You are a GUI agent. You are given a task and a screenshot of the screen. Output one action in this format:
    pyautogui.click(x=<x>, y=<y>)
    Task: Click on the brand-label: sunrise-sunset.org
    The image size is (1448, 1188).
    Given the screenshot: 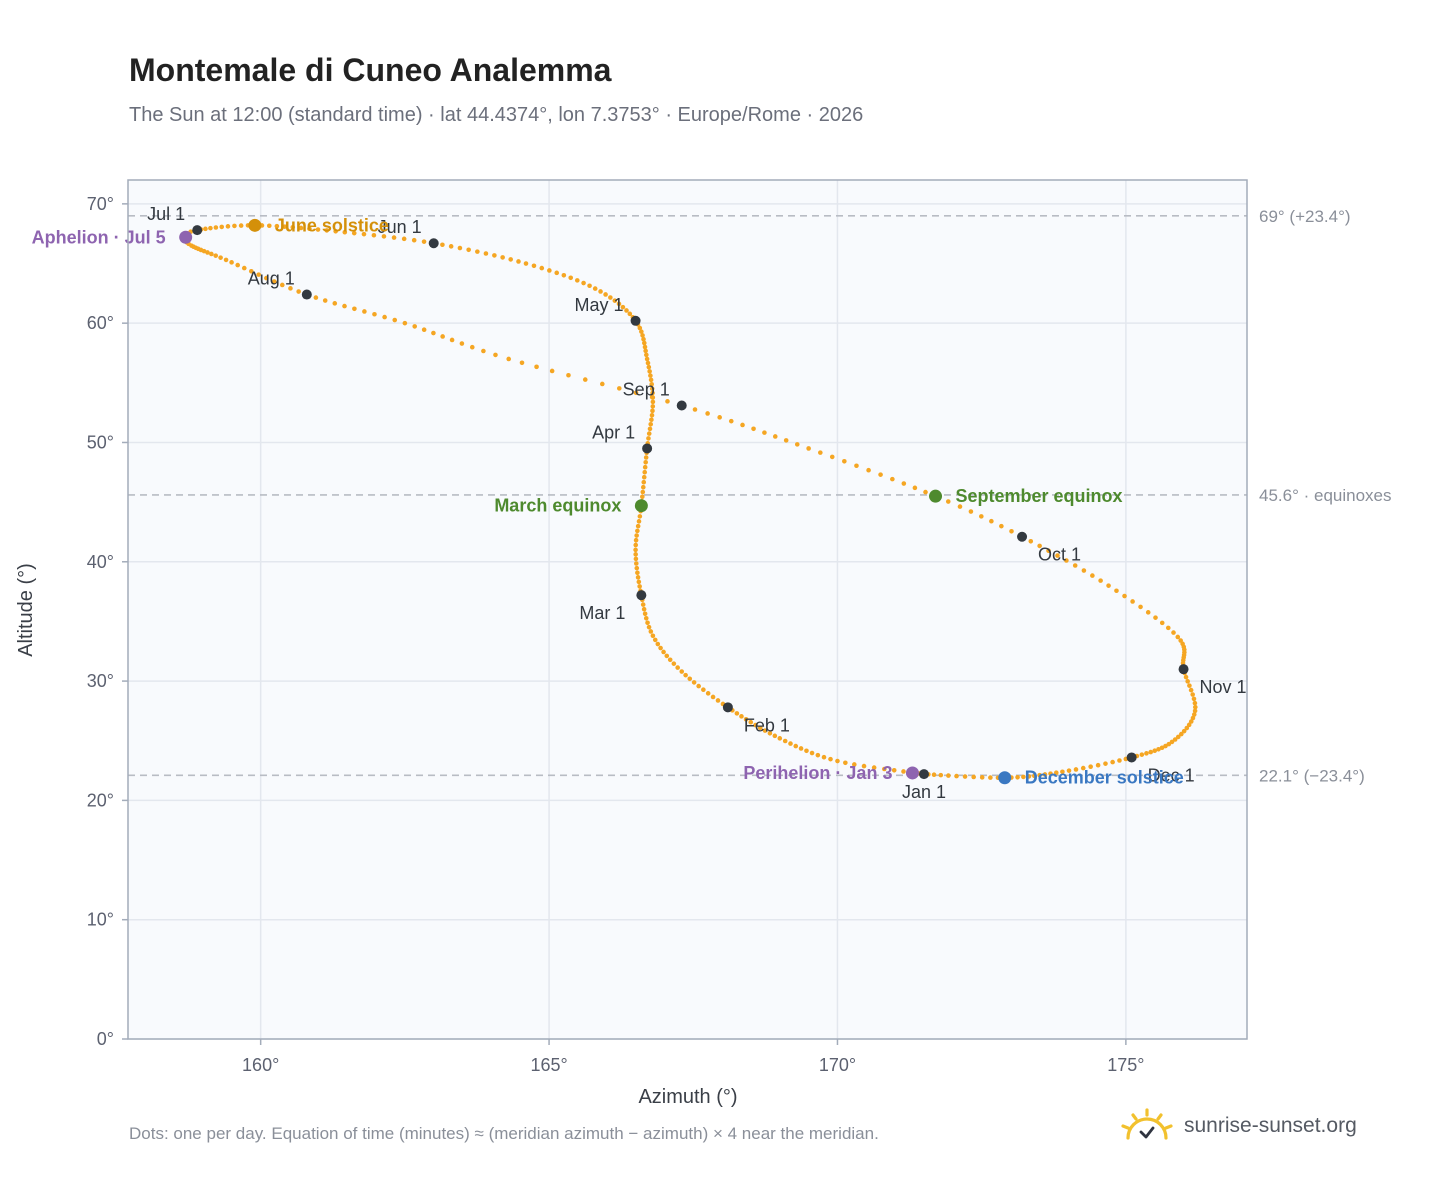 What is the action you would take?
    pyautogui.click(x=1270, y=1125)
    